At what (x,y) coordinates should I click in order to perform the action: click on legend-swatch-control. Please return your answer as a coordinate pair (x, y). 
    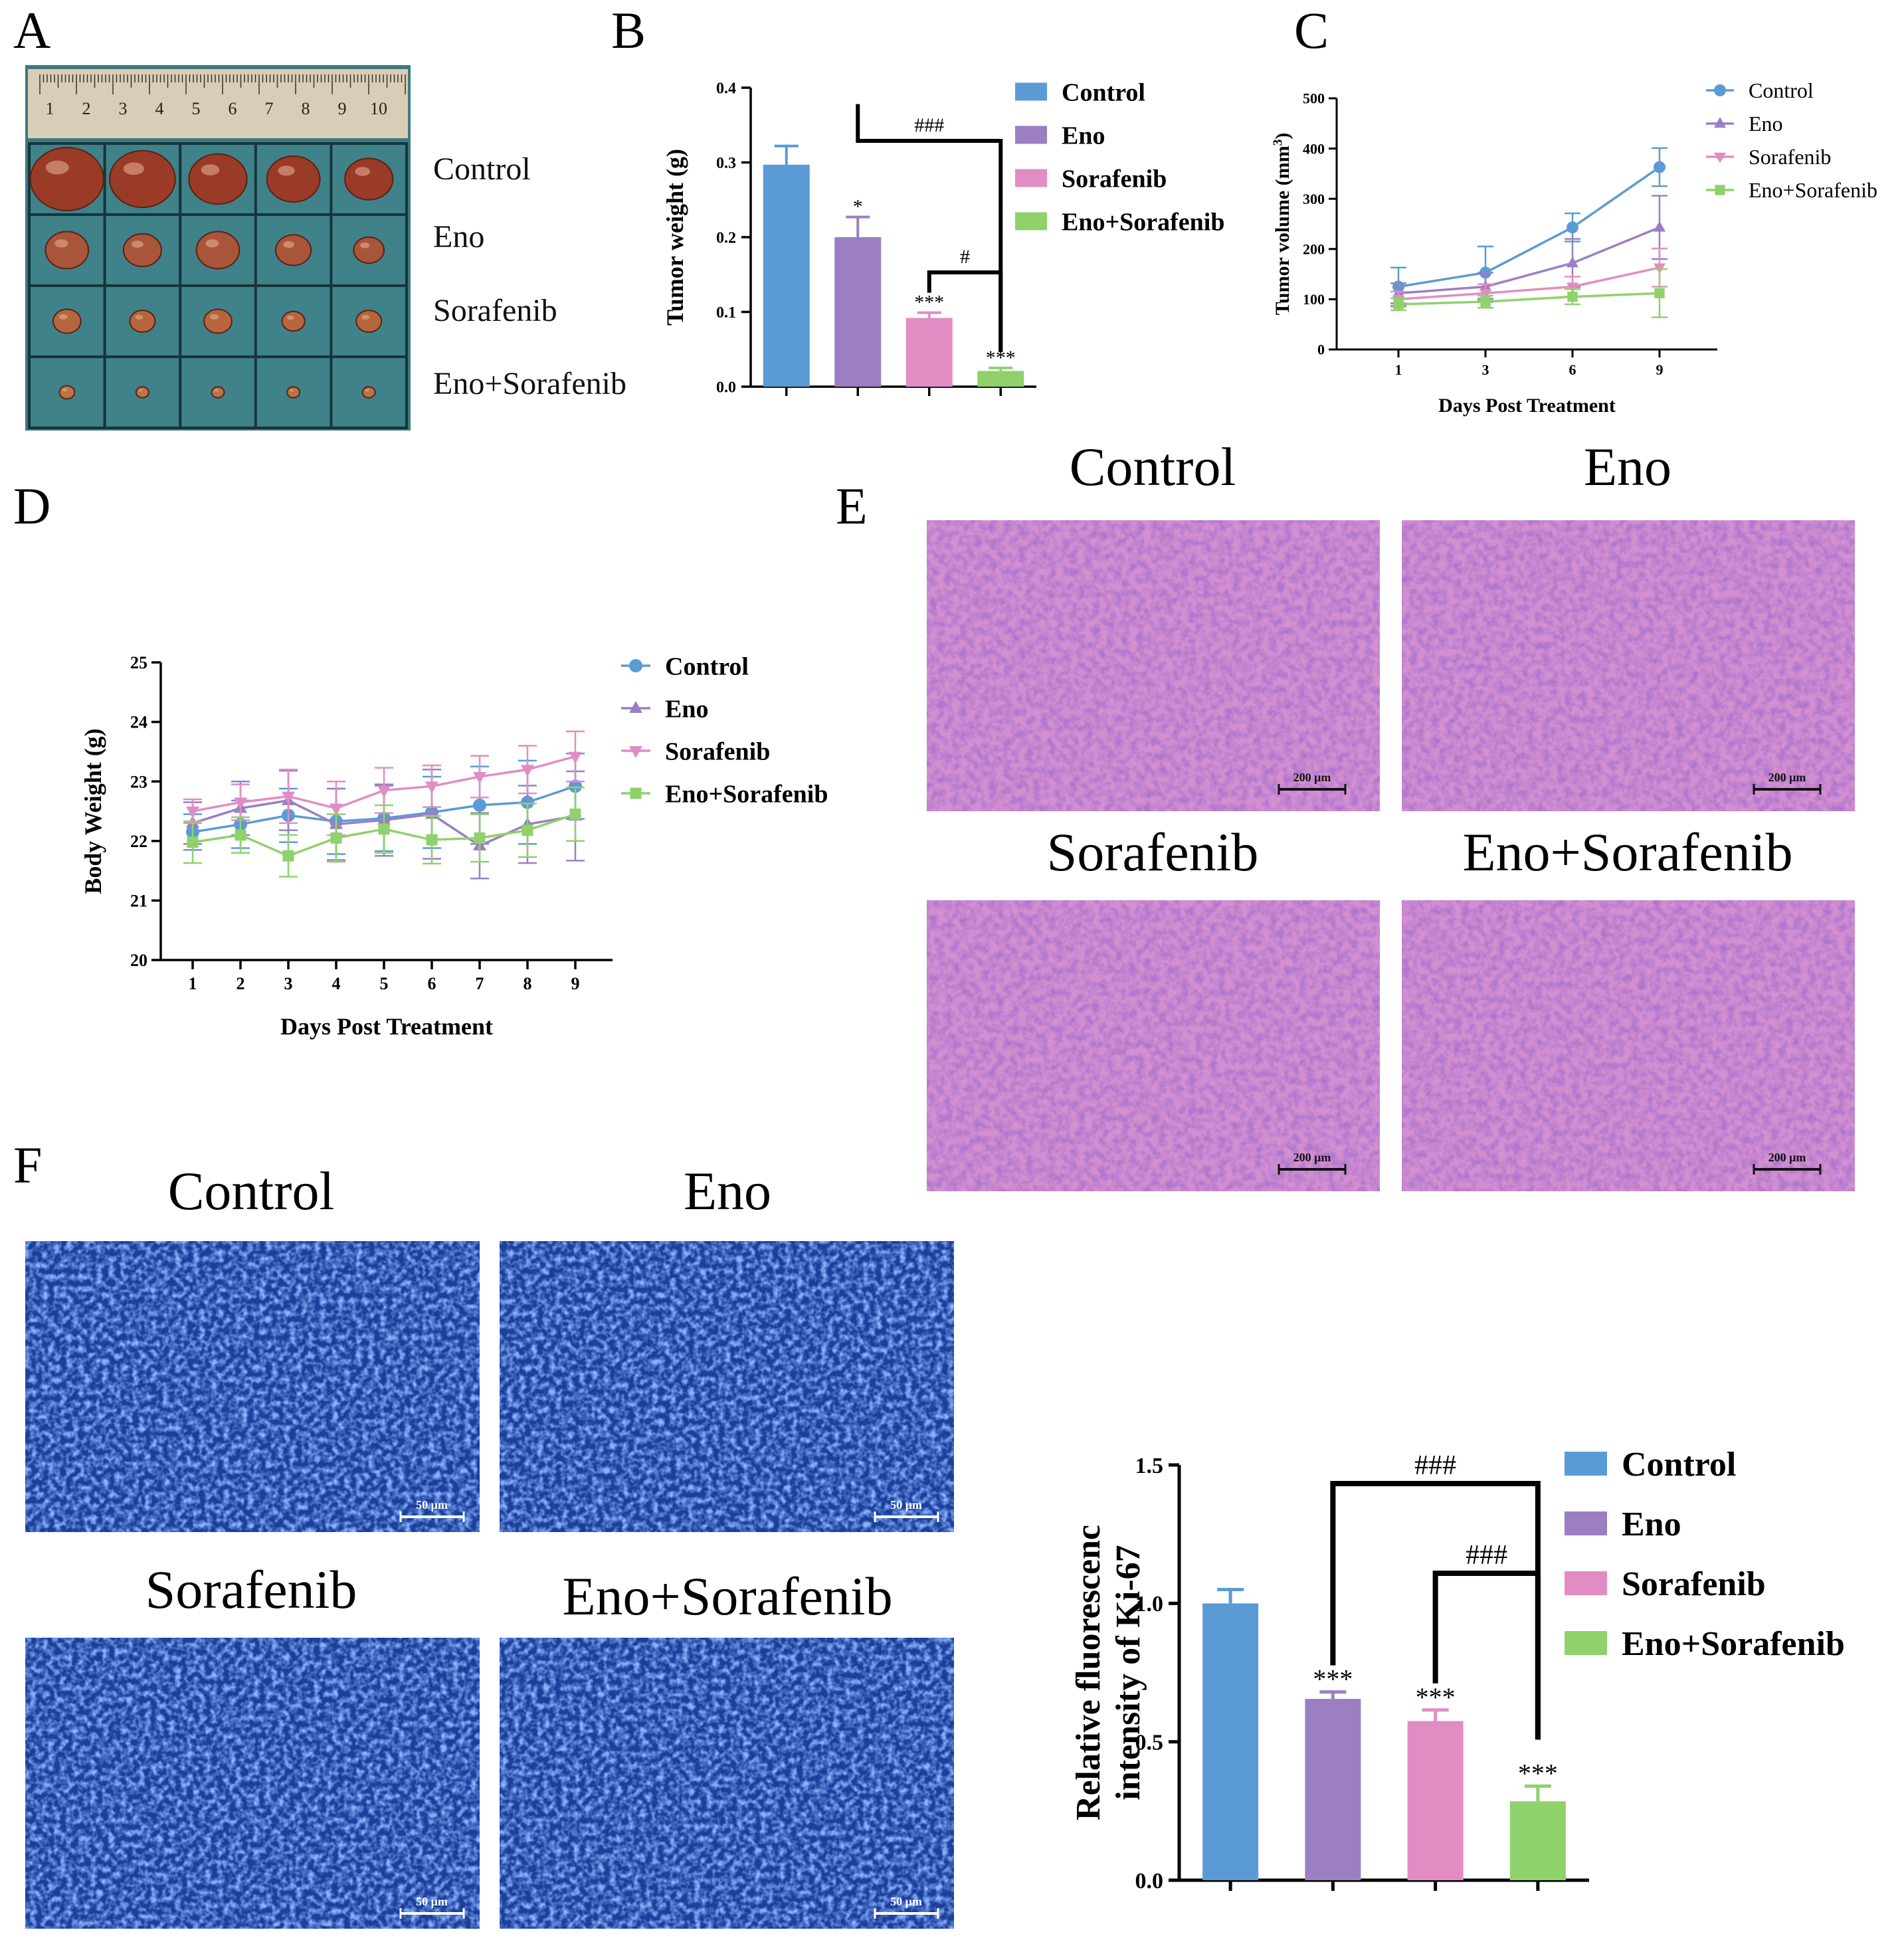
    Looking at the image, I should click on (1586, 1464).